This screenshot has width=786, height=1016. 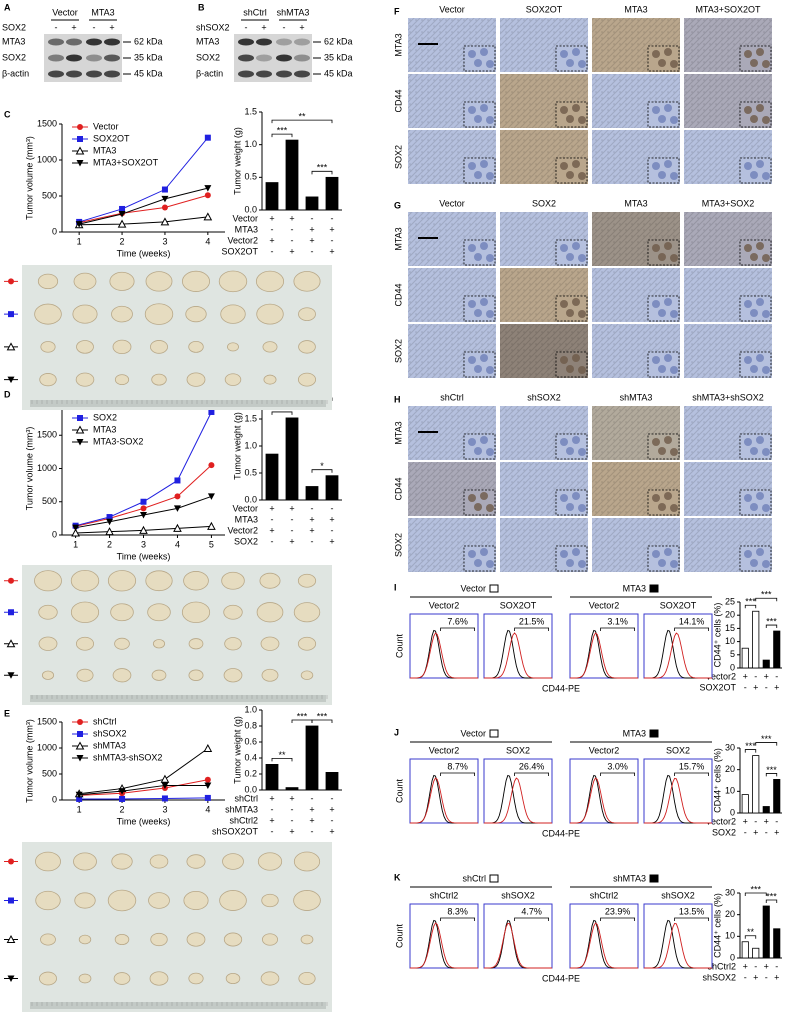 I want to click on significance-label: **, so click(x=282, y=755).